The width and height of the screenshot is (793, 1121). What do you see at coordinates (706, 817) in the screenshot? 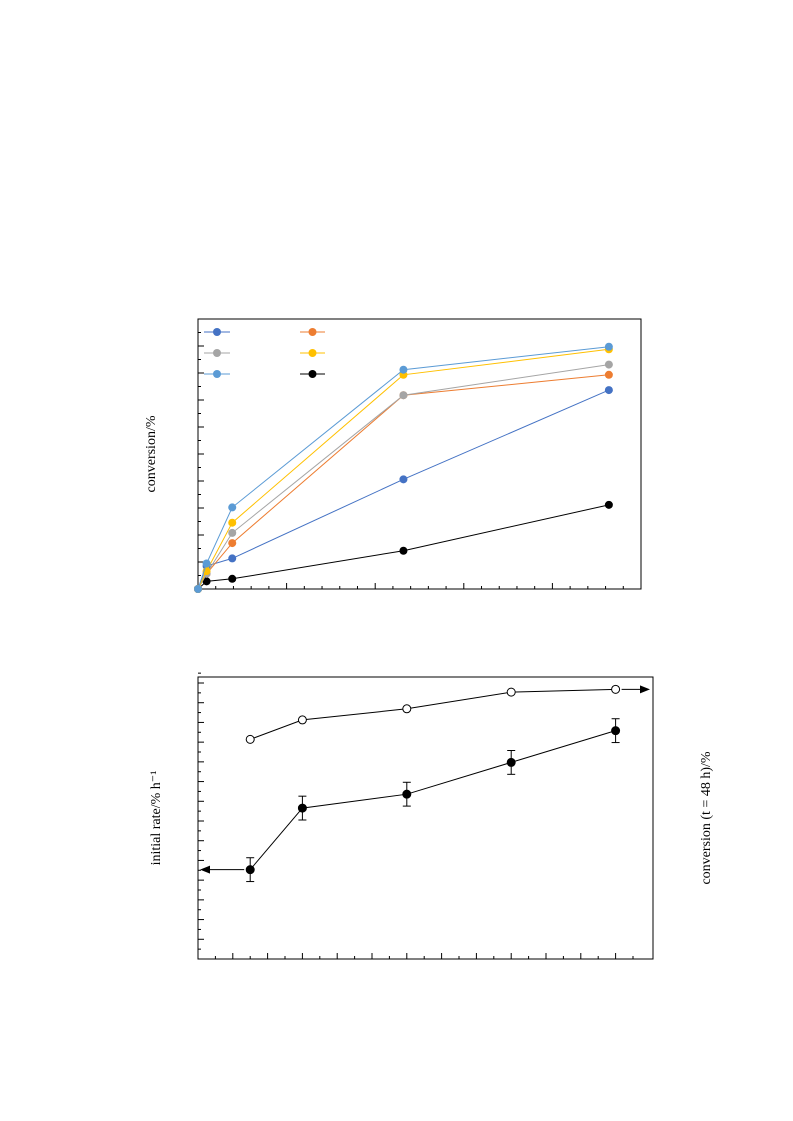
I see `y2-axis-label-2: conversion (t = 48 h)/%` at bounding box center [706, 817].